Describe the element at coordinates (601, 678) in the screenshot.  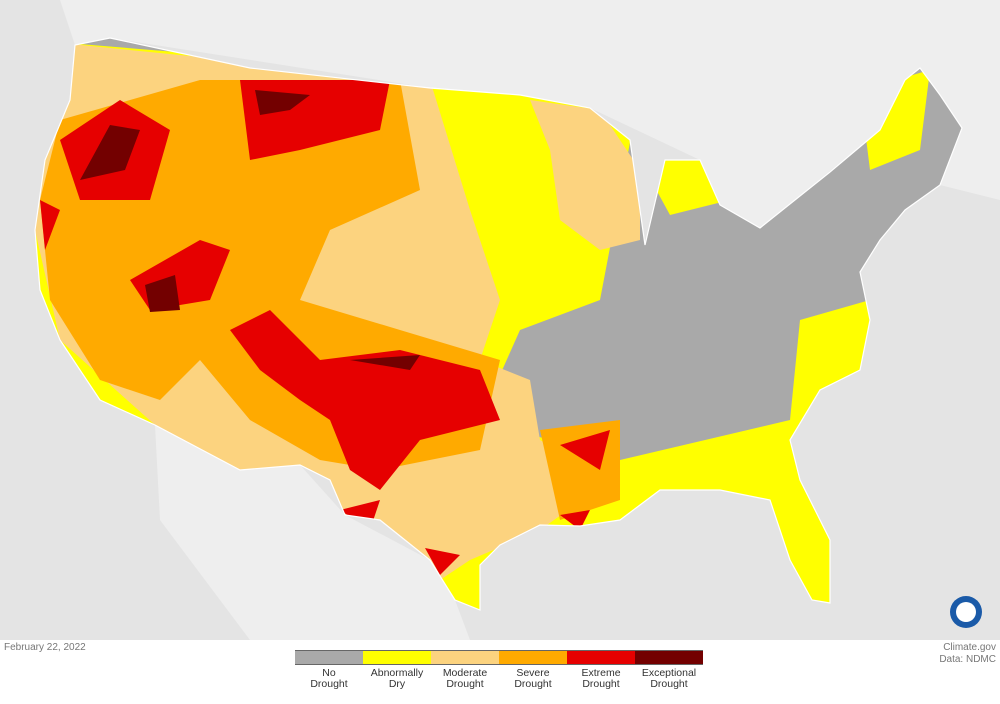
I see `legend-label: Extreme Drought` at that location.